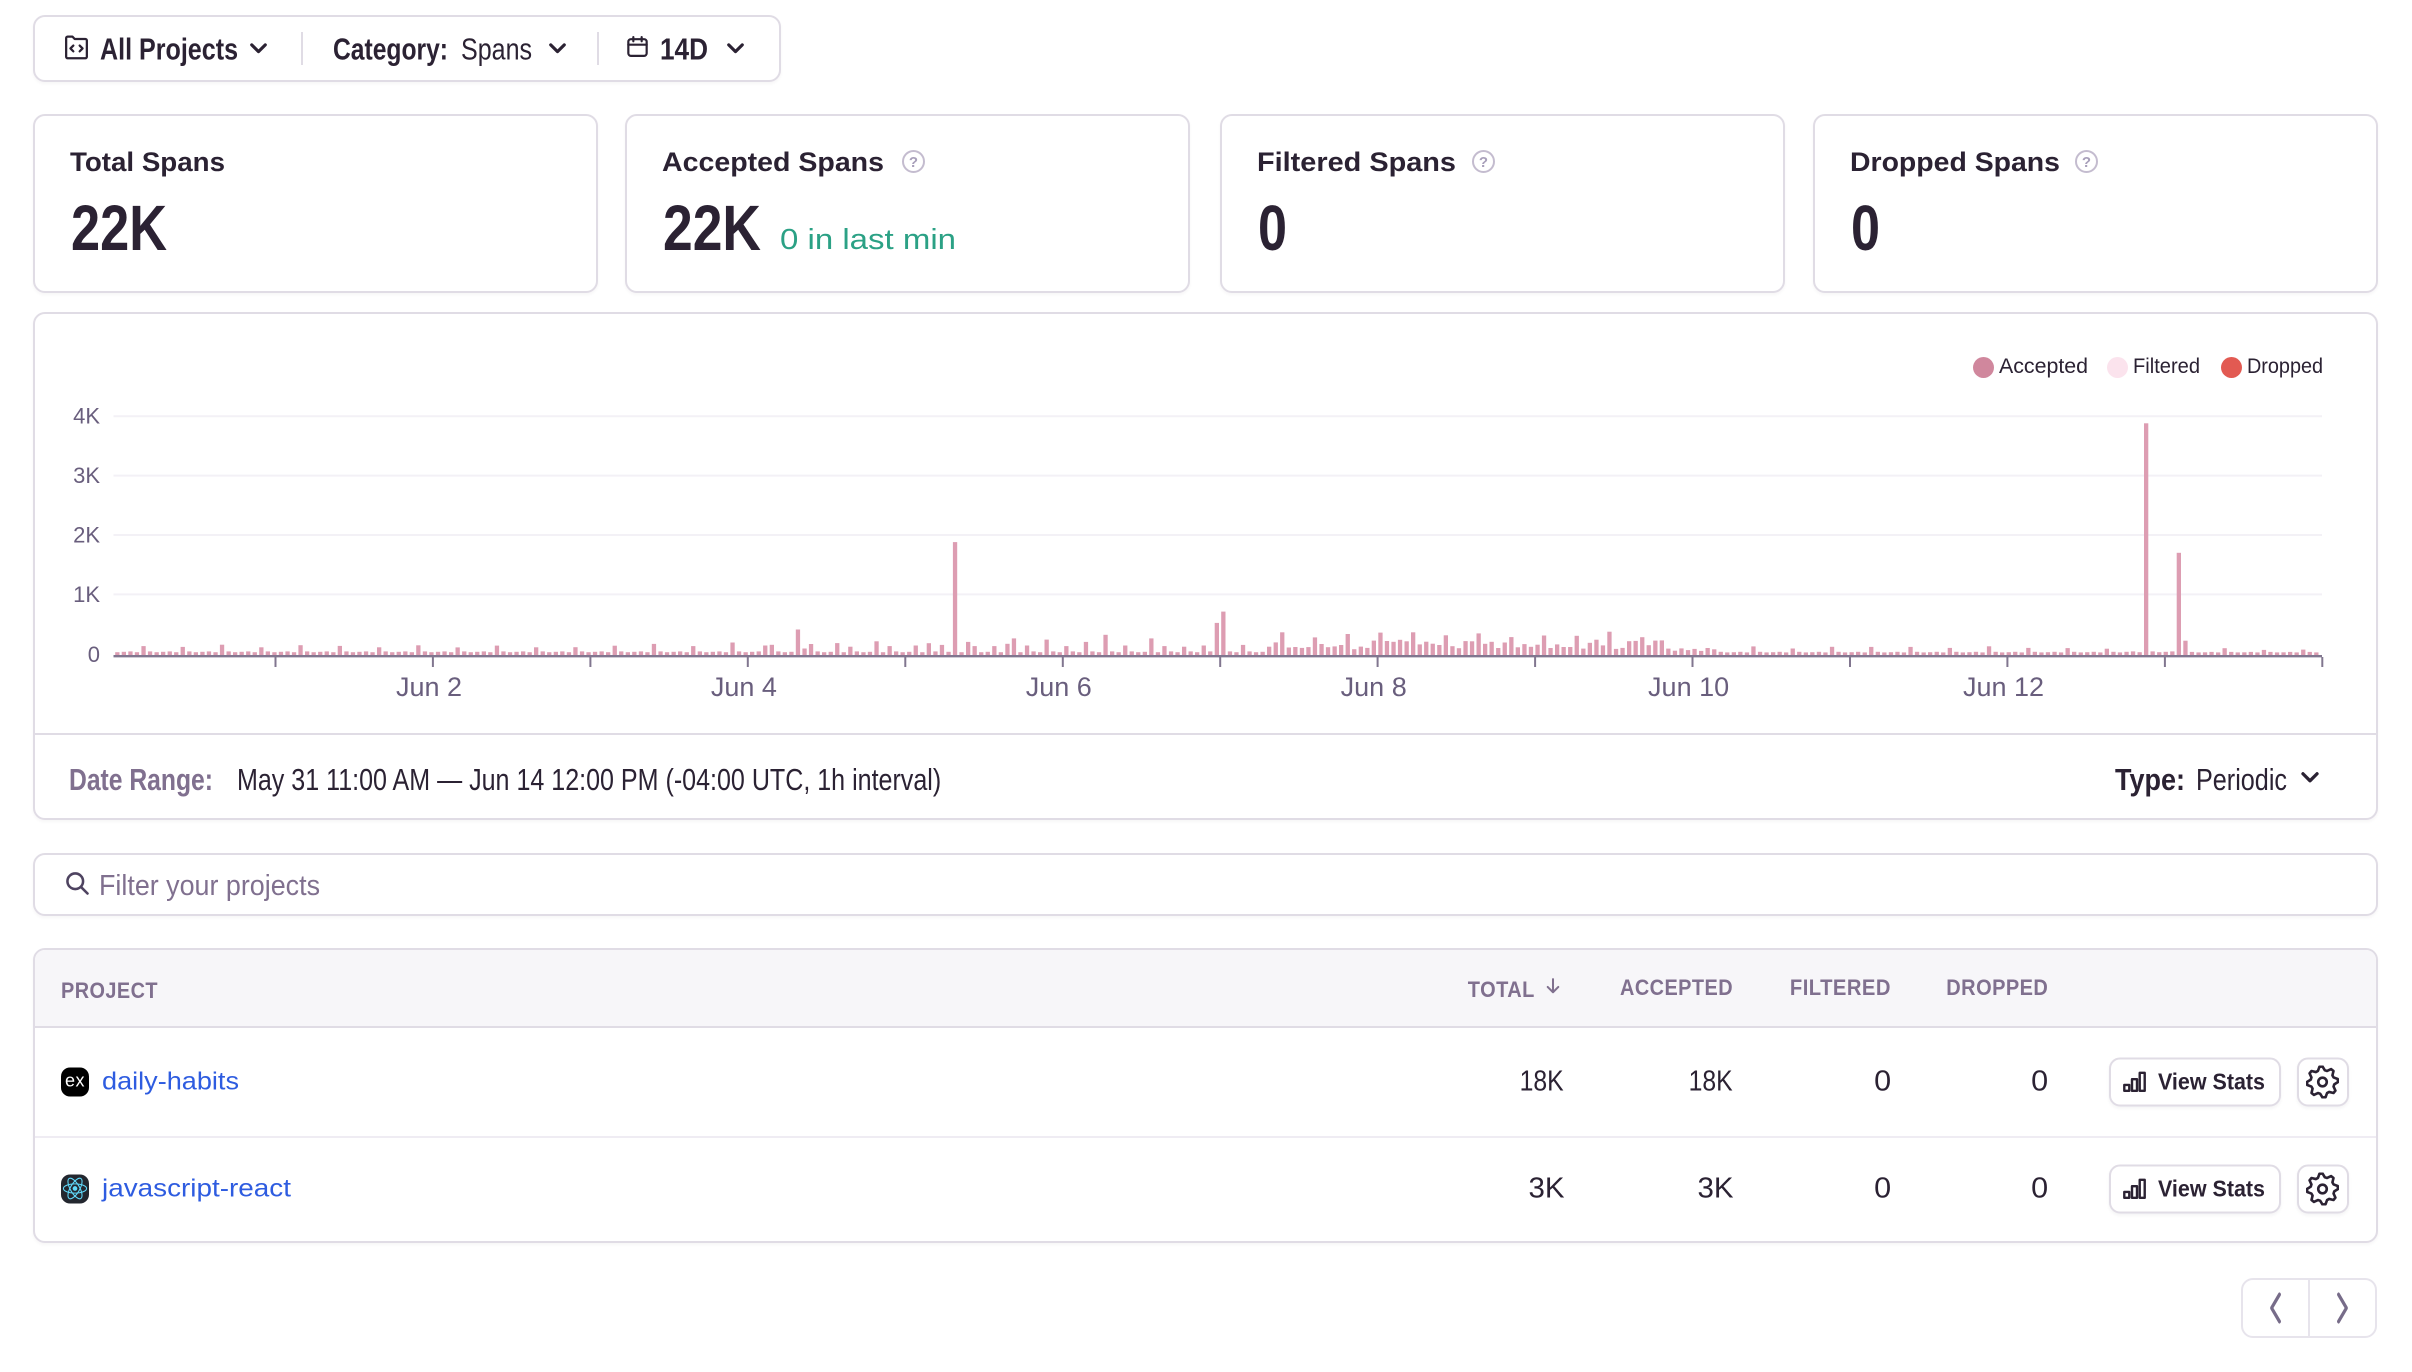  What do you see at coordinates (94, 654) in the screenshot?
I see `svg-text: 0` at bounding box center [94, 654].